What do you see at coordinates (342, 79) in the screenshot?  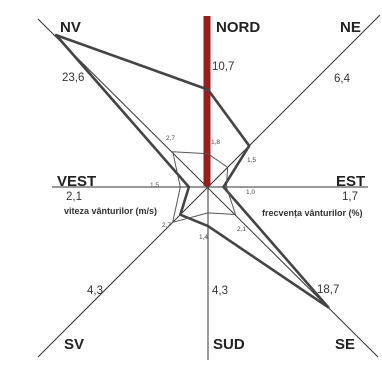 I see `frequency-value-ne: 6,4` at bounding box center [342, 79].